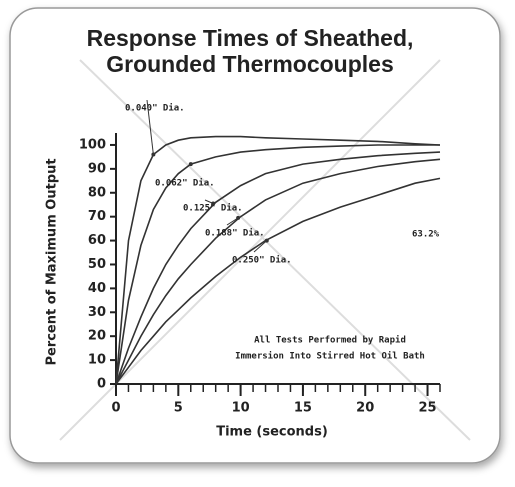 This screenshot has width=515, height=487. What do you see at coordinates (97, 336) in the screenshot?
I see `y-tick-label: 20` at bounding box center [97, 336].